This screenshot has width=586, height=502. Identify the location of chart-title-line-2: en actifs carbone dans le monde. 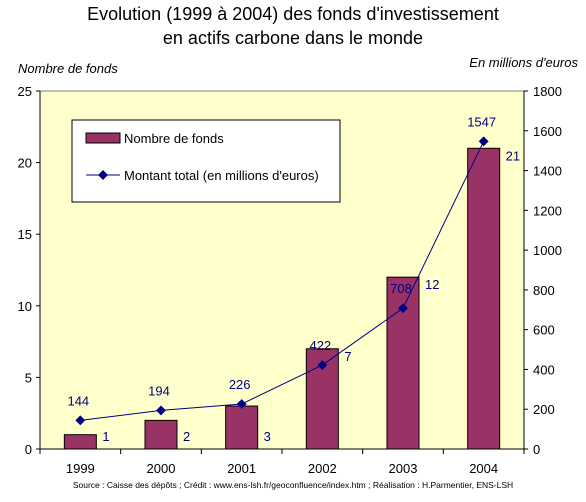
(293, 38).